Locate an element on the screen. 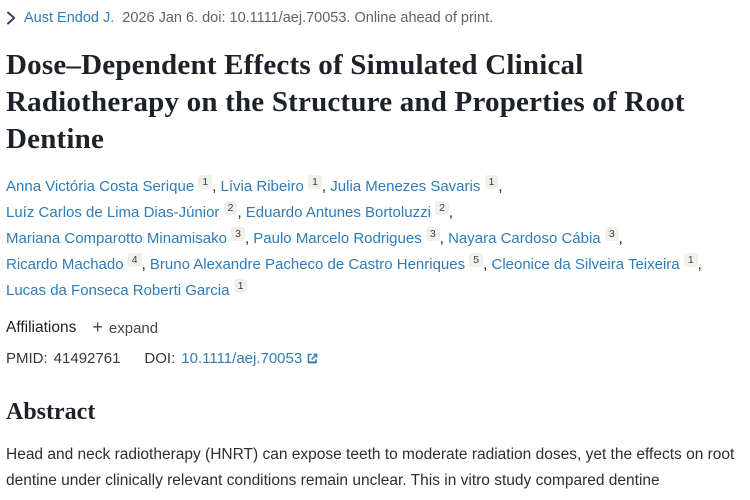 The image size is (750, 500). author: Julia Menezes Savaris 1, is located at coordinates (416, 185).